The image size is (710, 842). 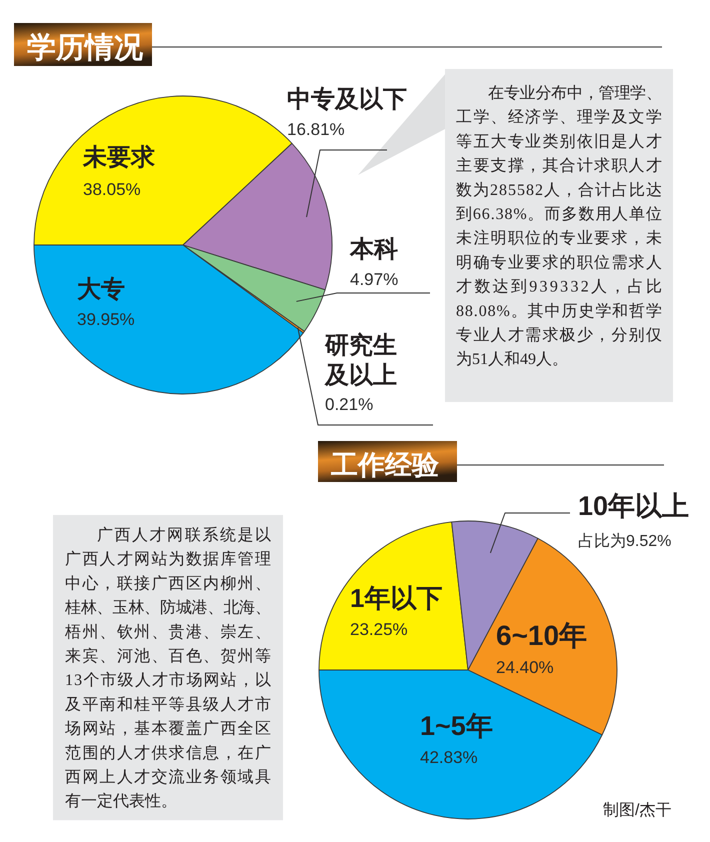 I want to click on slice-label: 本科, so click(x=373, y=249).